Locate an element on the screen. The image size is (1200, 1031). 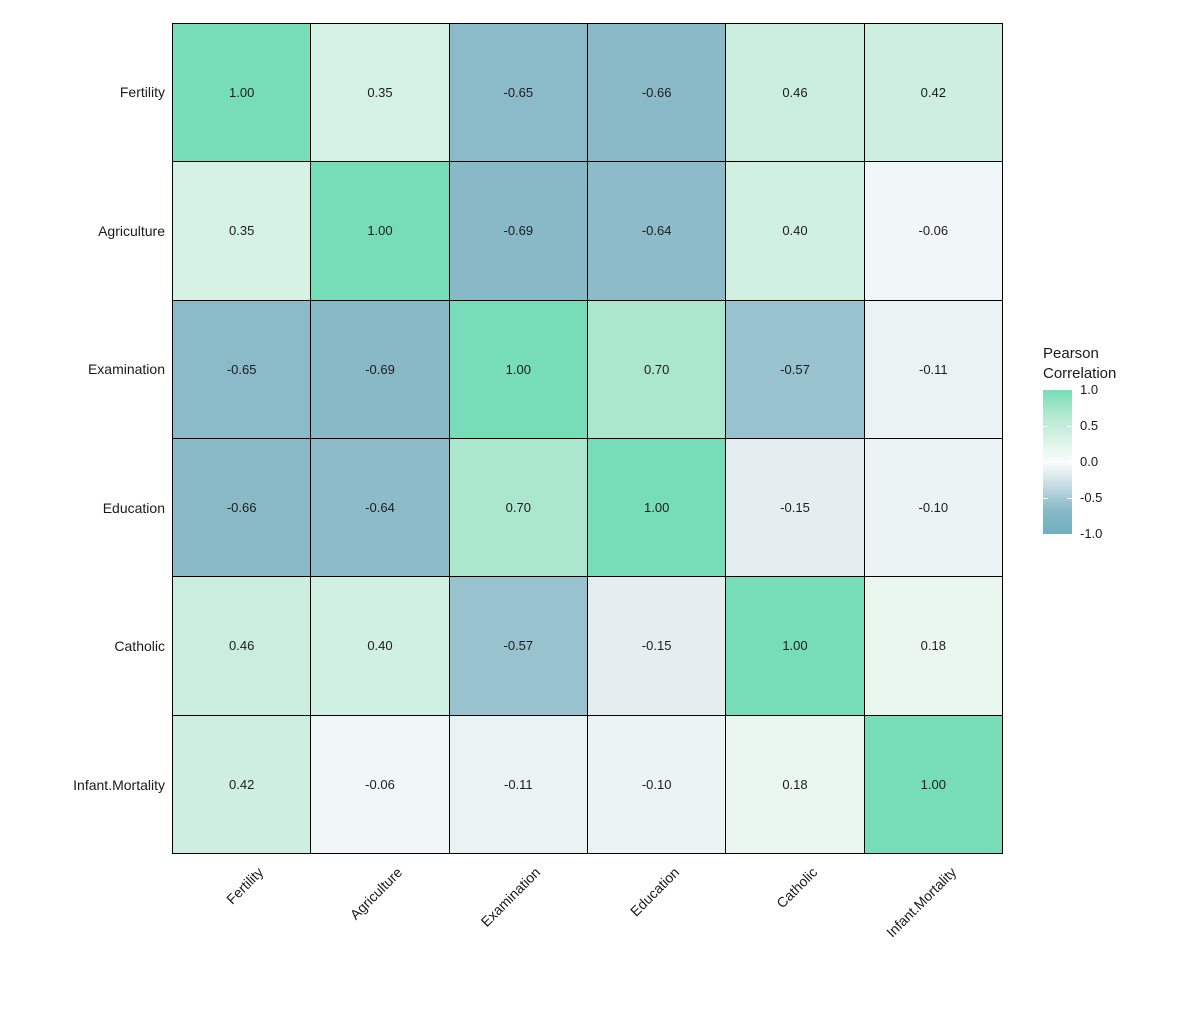
y-axis-label: Infant.Mortality is located at coordinates (119, 784).